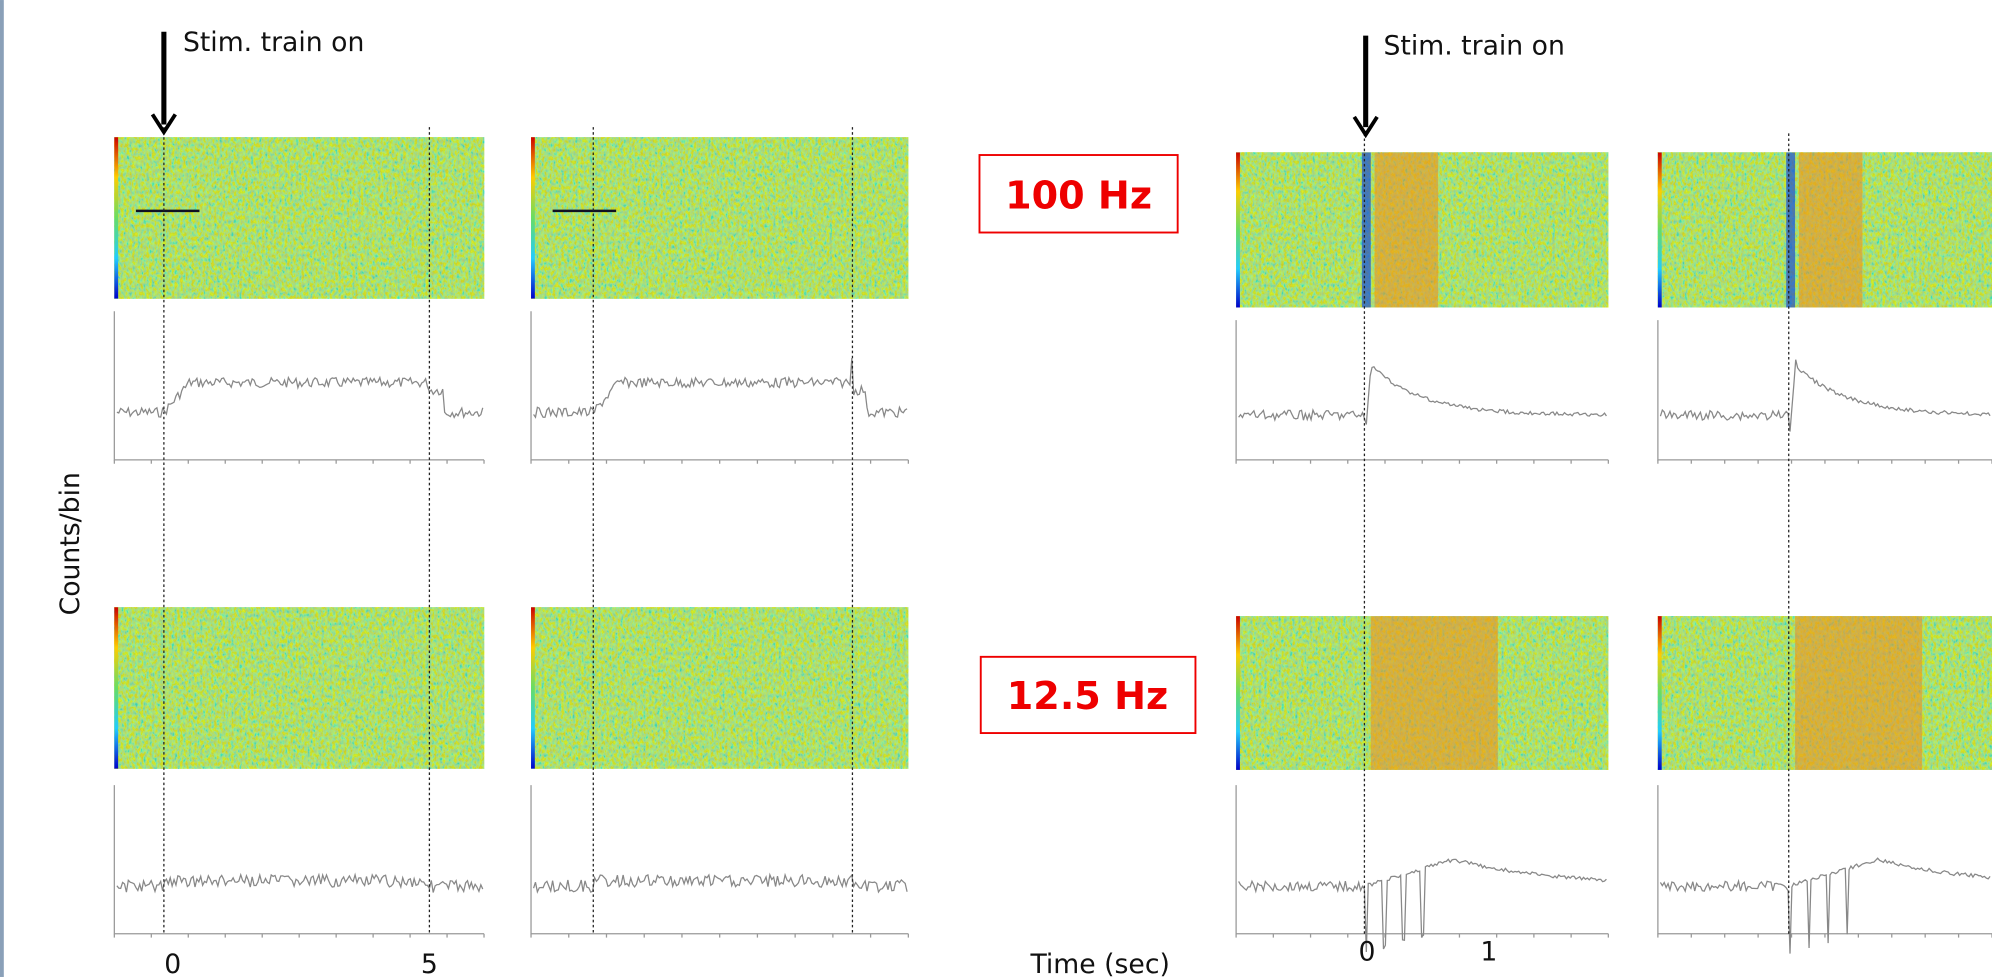 The width and height of the screenshot is (1992, 977). I want to click on y-axis-label: Counts/bin, so click(70, 543).